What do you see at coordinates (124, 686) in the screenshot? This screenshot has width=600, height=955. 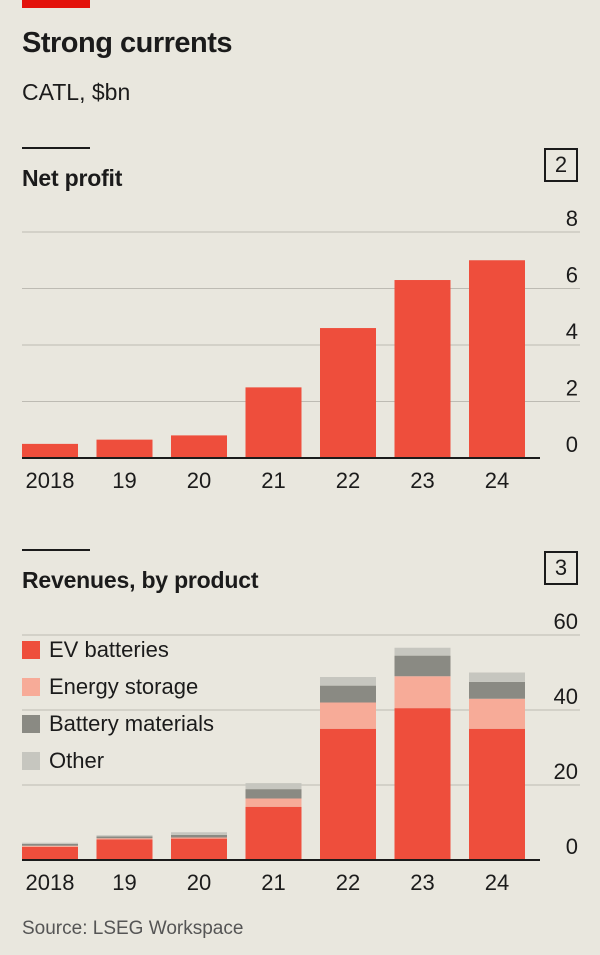 I see `legend-label: Energy storage` at bounding box center [124, 686].